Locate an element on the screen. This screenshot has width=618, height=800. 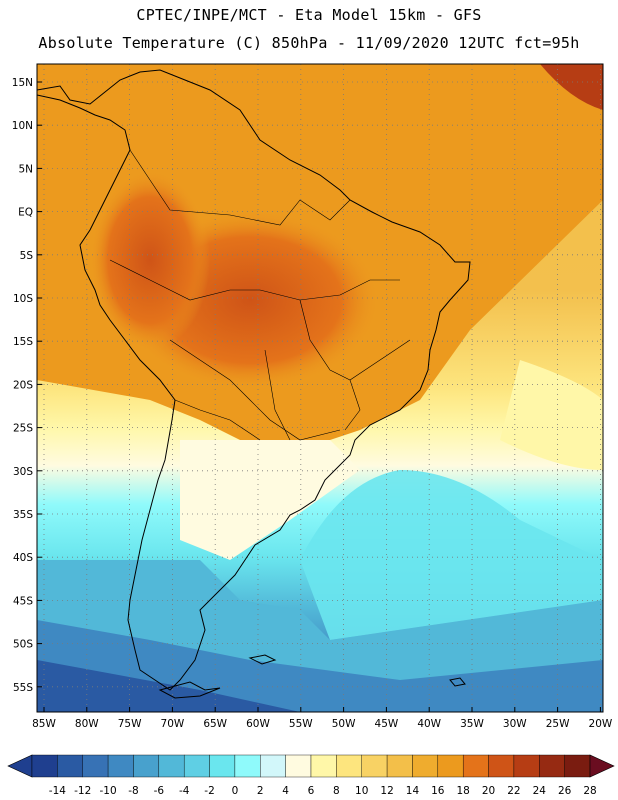
lon-label: 75W is located at coordinates (130, 724).